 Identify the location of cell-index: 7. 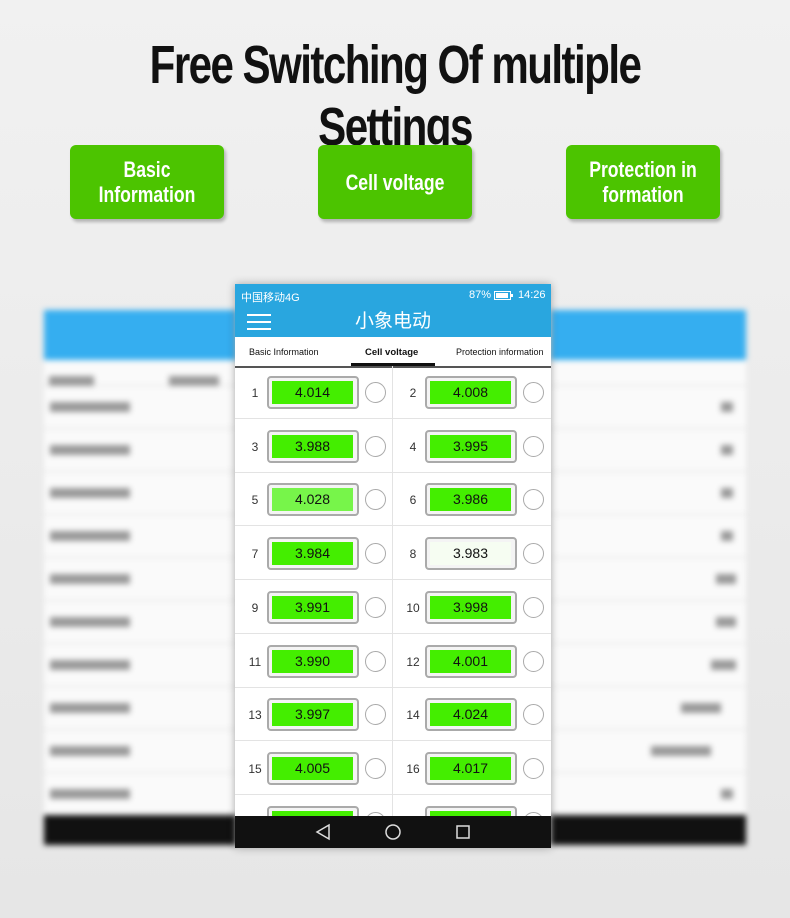
(255, 554).